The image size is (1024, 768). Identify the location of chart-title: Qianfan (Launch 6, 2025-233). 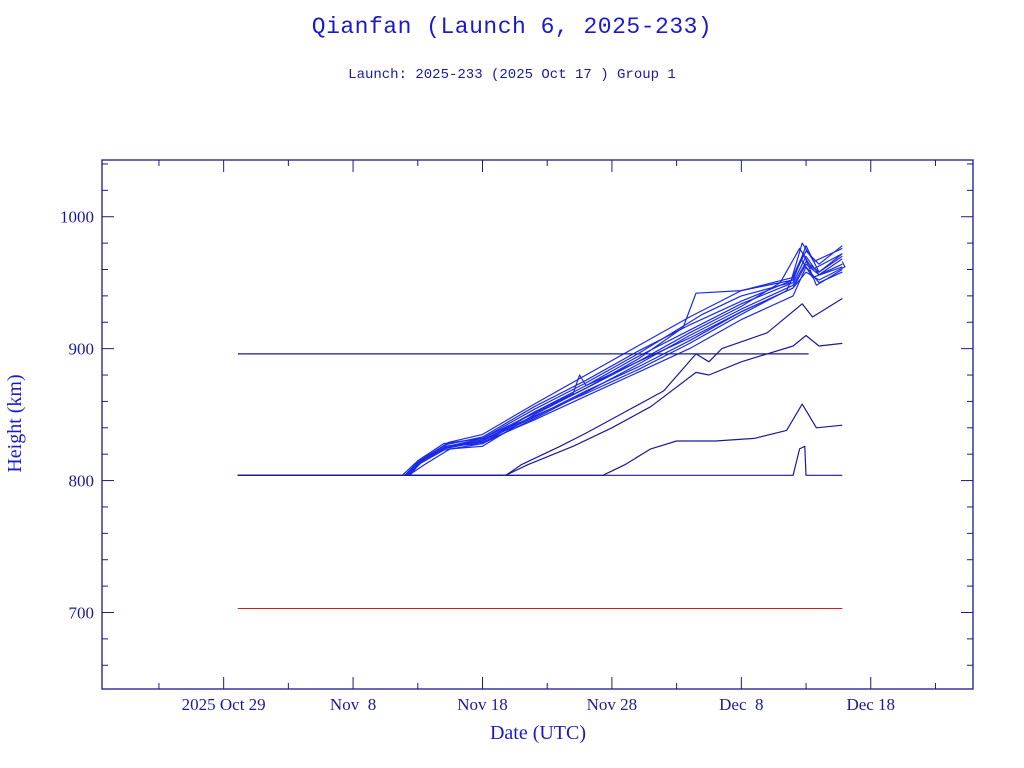
(512, 27).